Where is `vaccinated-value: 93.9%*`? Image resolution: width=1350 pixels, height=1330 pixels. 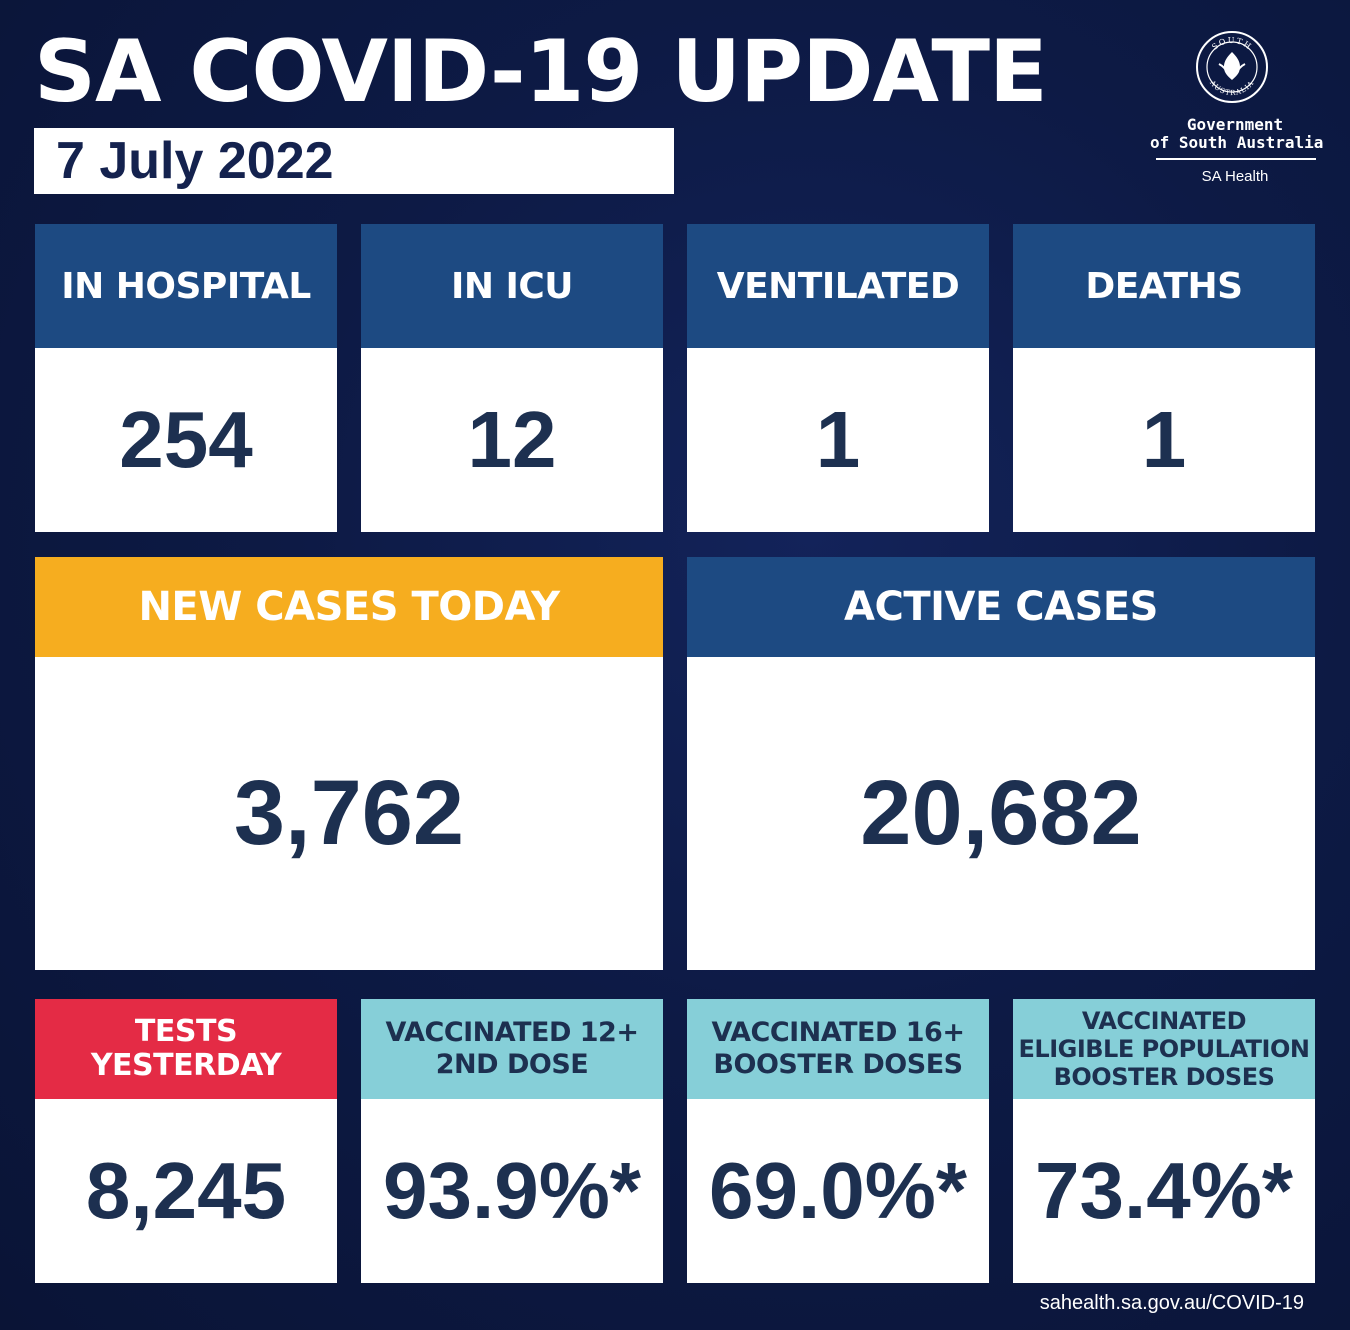
vaccinated-value: 93.9%* is located at coordinates (512, 1191).